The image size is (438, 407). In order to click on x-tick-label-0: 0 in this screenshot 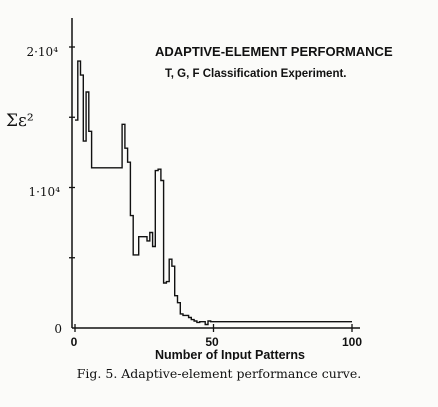, I will do `click(74, 342)`.